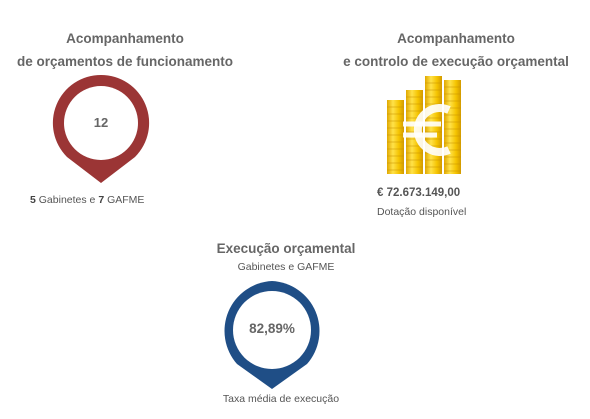 The height and width of the screenshot is (419, 590). I want to click on taxa-marker: 82,89%, so click(272, 335).